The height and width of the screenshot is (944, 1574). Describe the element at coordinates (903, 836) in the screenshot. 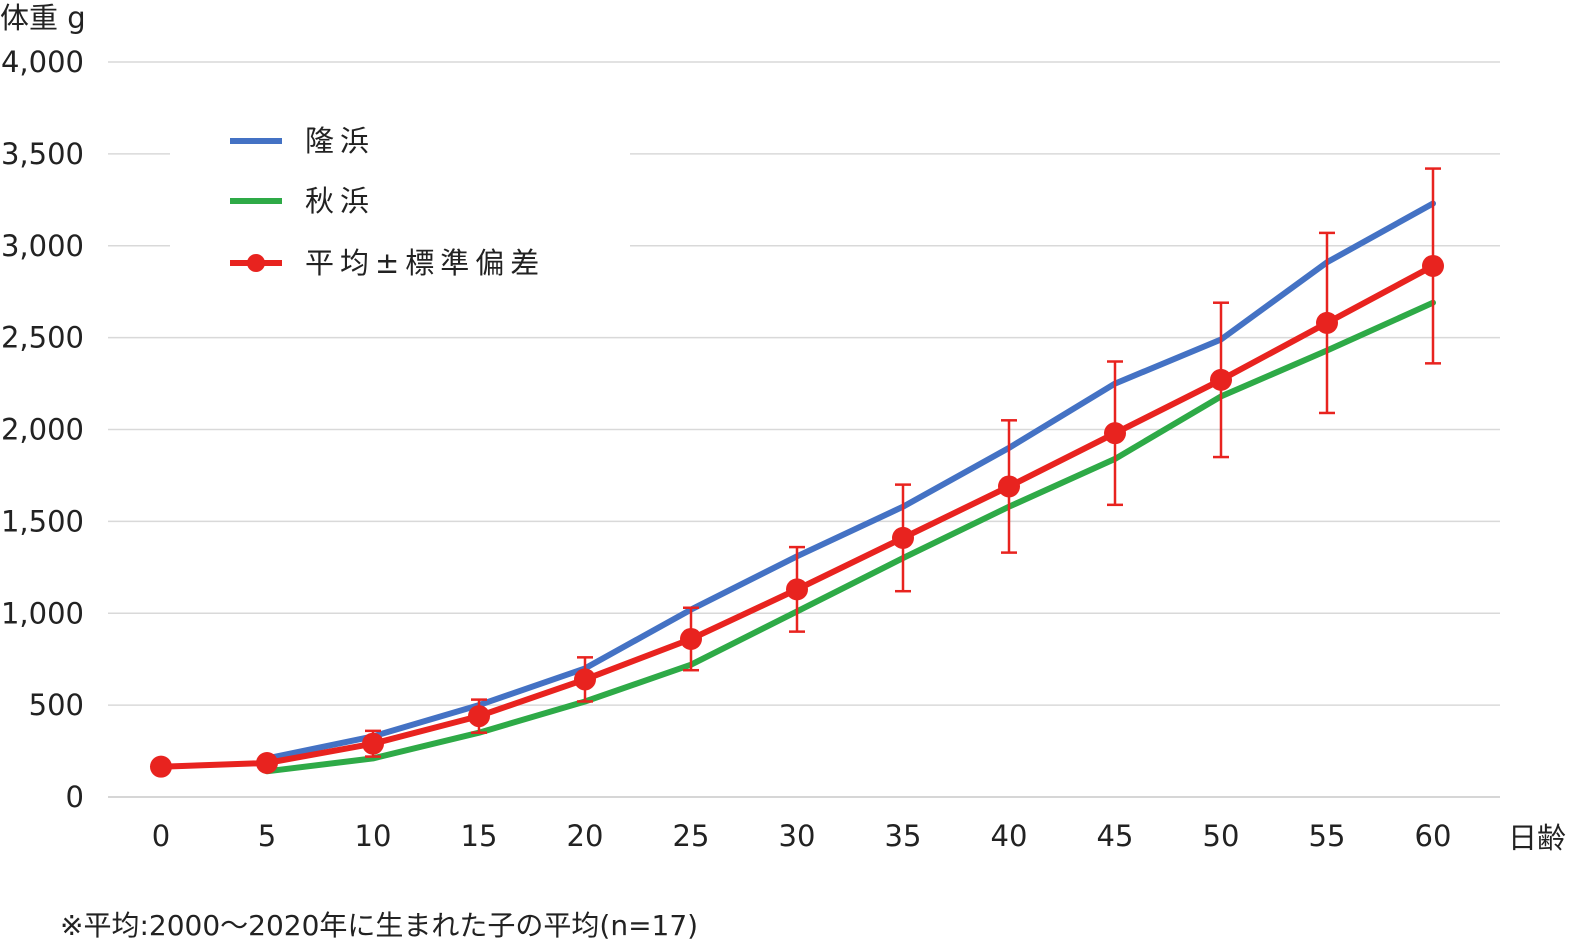

I see `x-tick-label: 35` at that location.